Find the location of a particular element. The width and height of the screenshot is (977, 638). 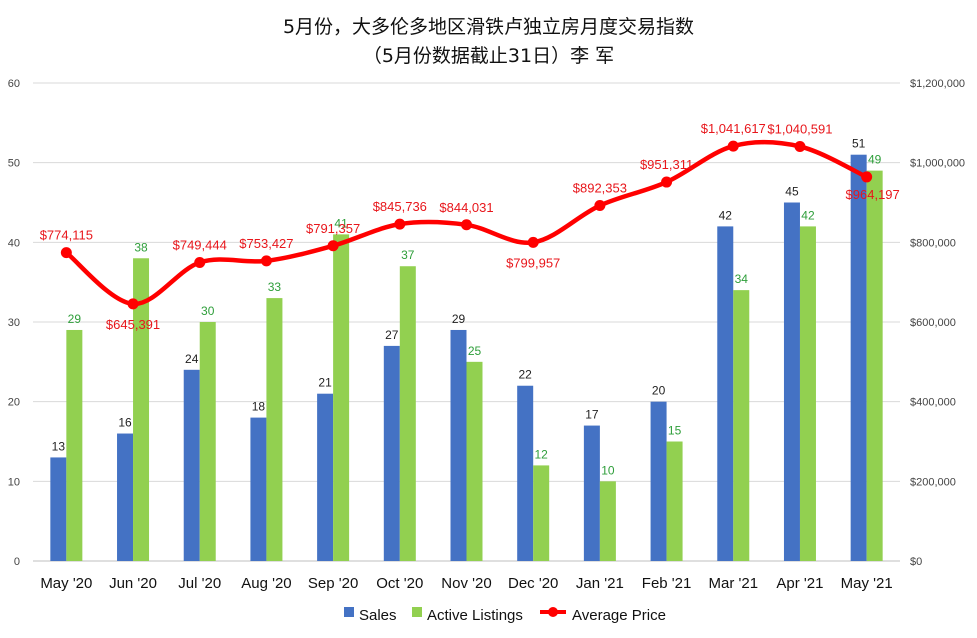

active-listings-data-label: 10 is located at coordinates (608, 470).